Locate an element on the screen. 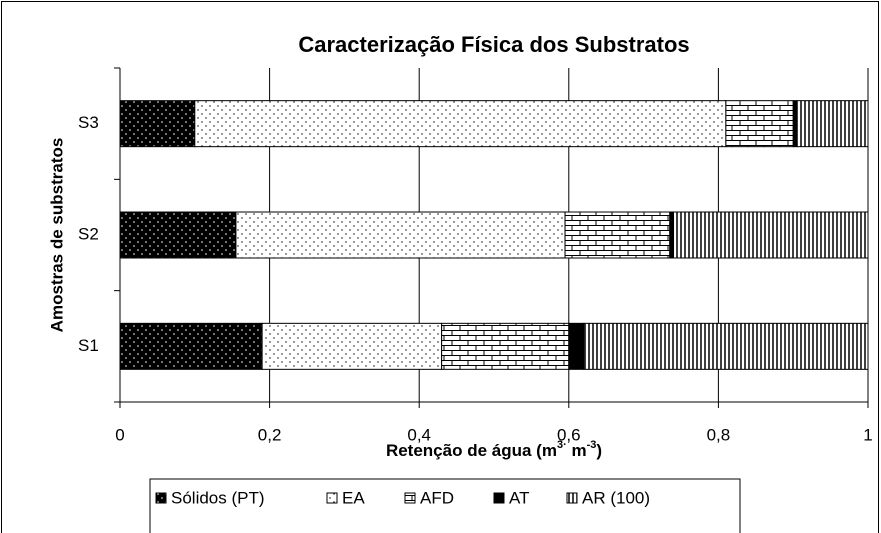 This screenshot has width=881, height=533. legend-box is located at coordinates (445, 505).